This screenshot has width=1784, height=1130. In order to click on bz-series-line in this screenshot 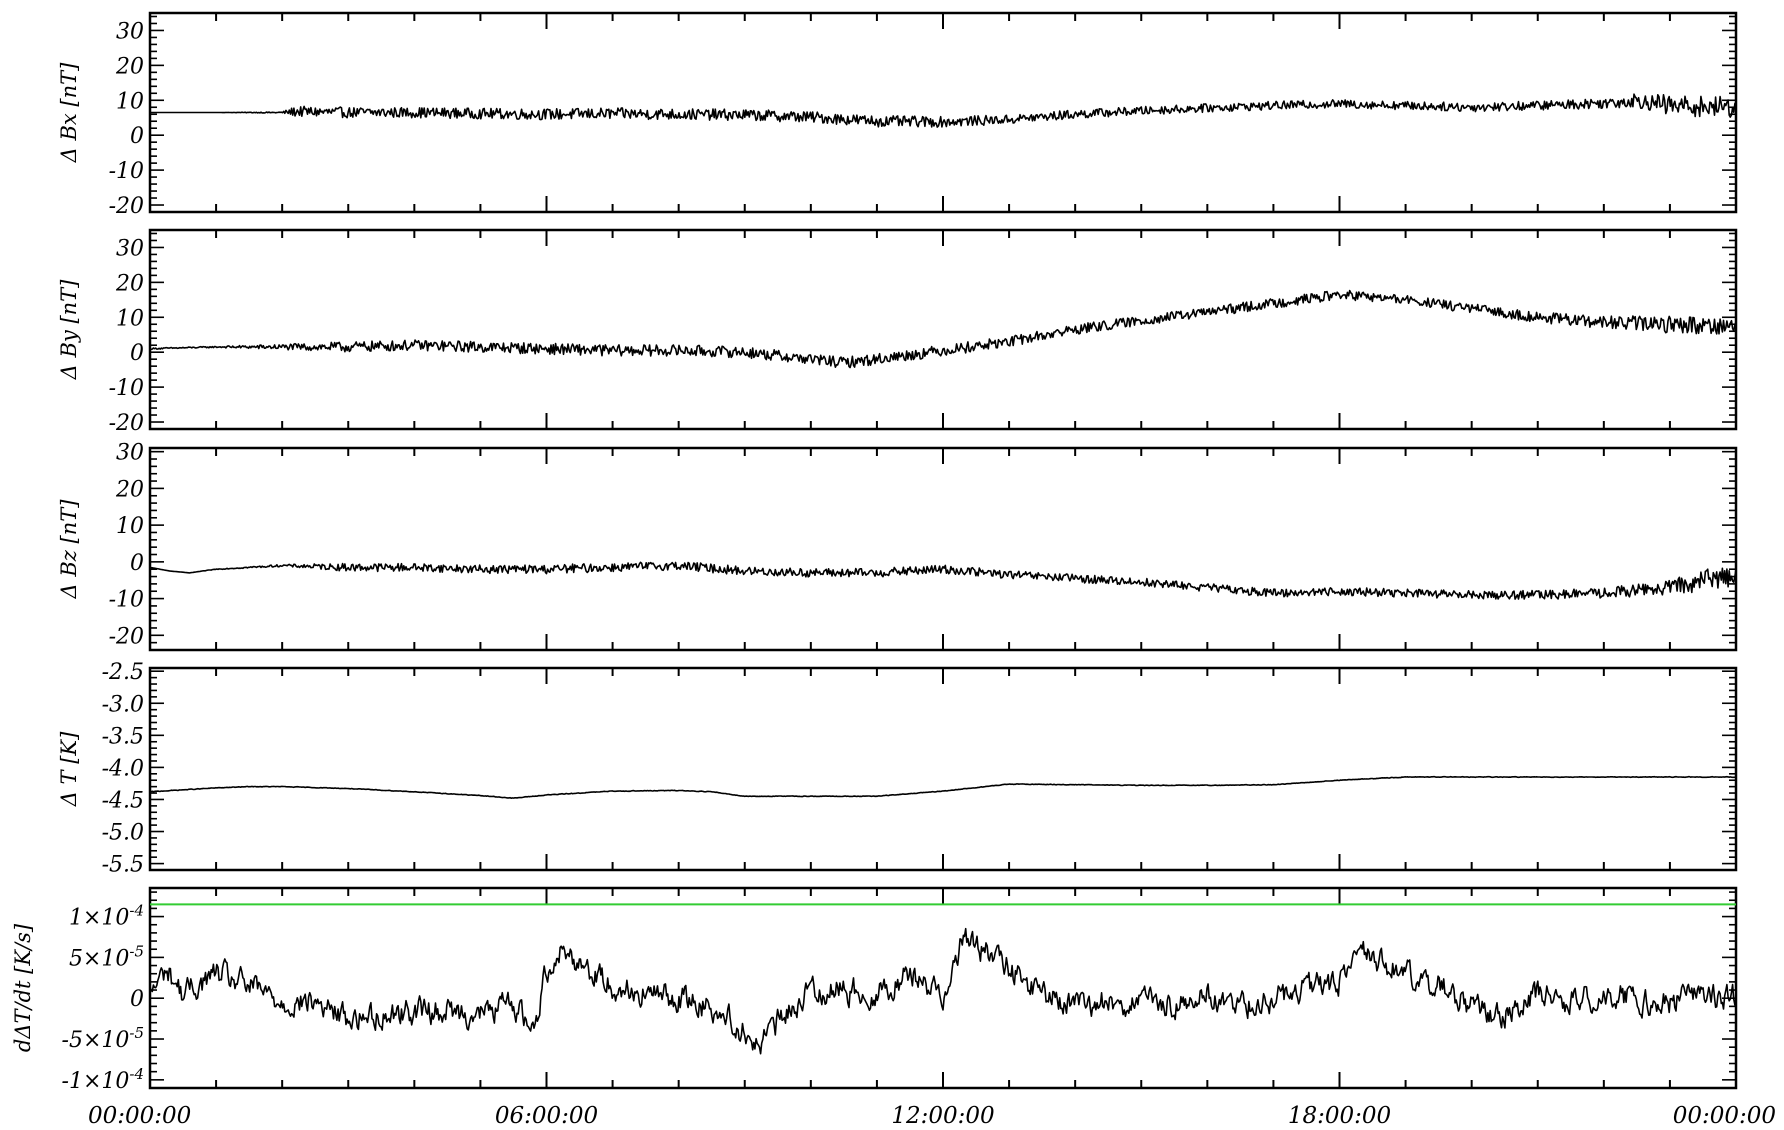, I will do `click(943, 580)`.